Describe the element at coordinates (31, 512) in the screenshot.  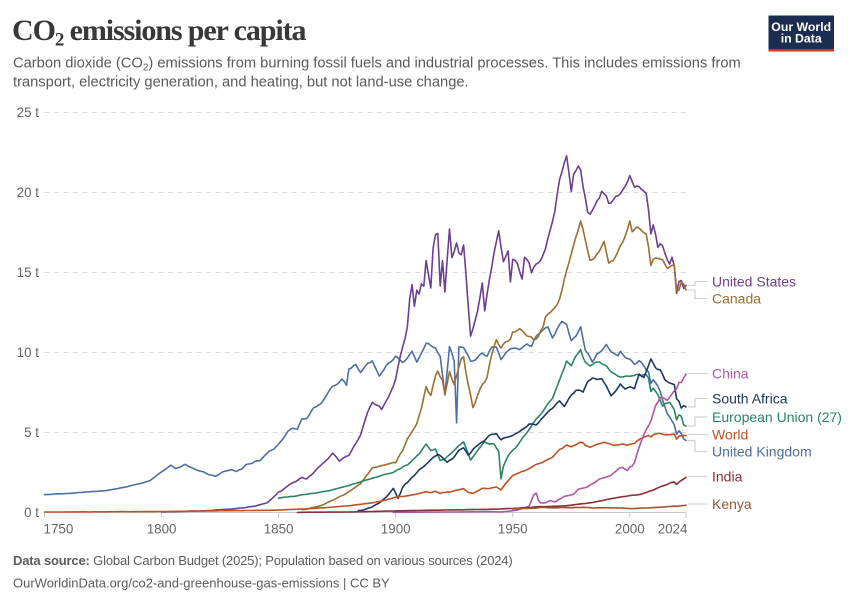
I see `svg-text: 0 t` at that location.